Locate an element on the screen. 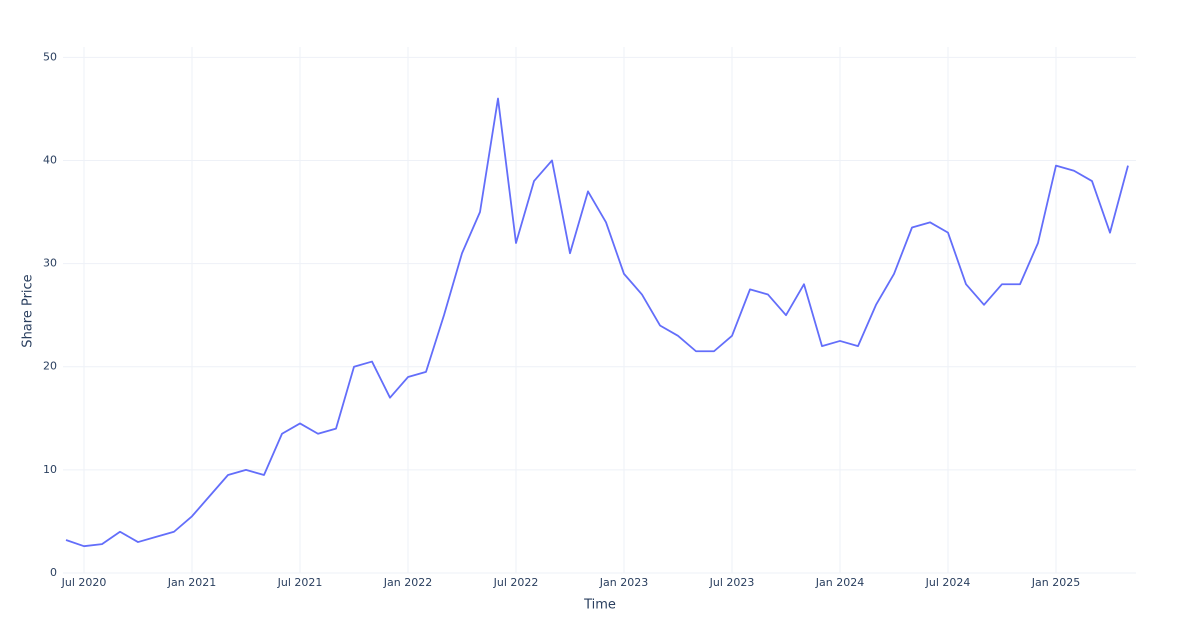  x-tick-label: Jul 2024 is located at coordinates (948, 582).